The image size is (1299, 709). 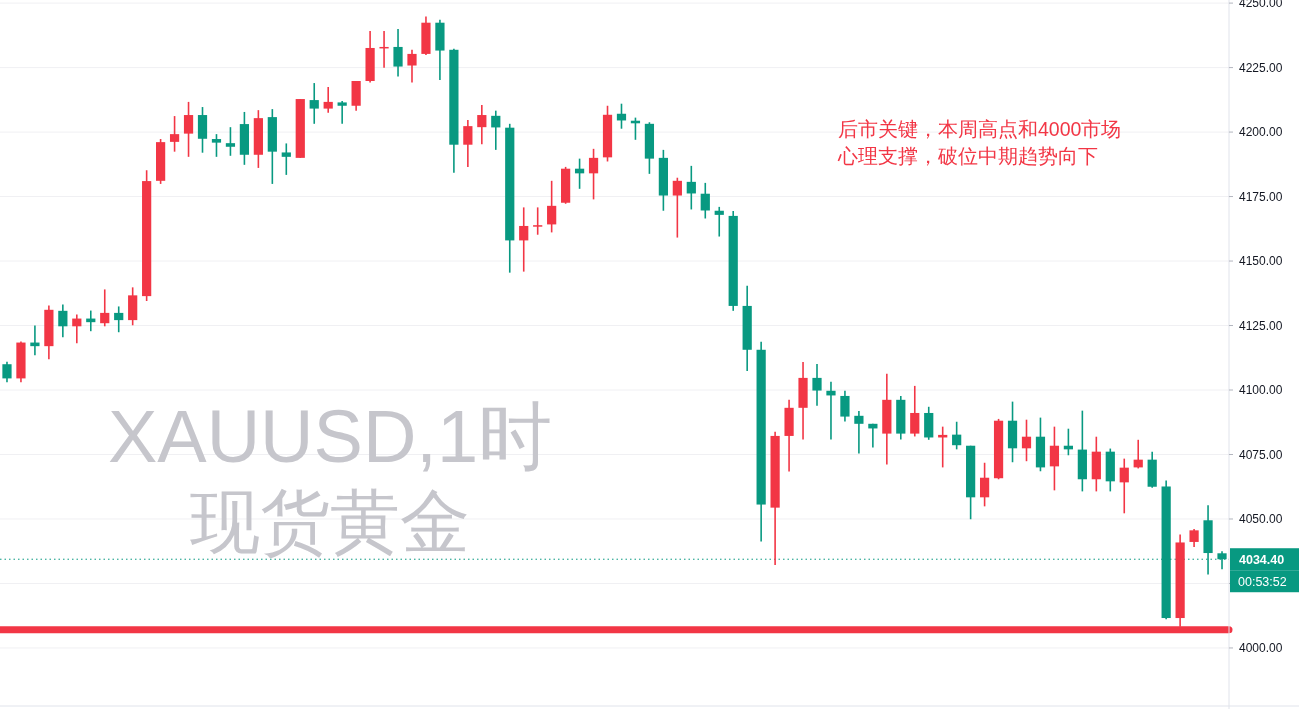 I want to click on y-tick-label: 4075.00, so click(x=1261, y=454).